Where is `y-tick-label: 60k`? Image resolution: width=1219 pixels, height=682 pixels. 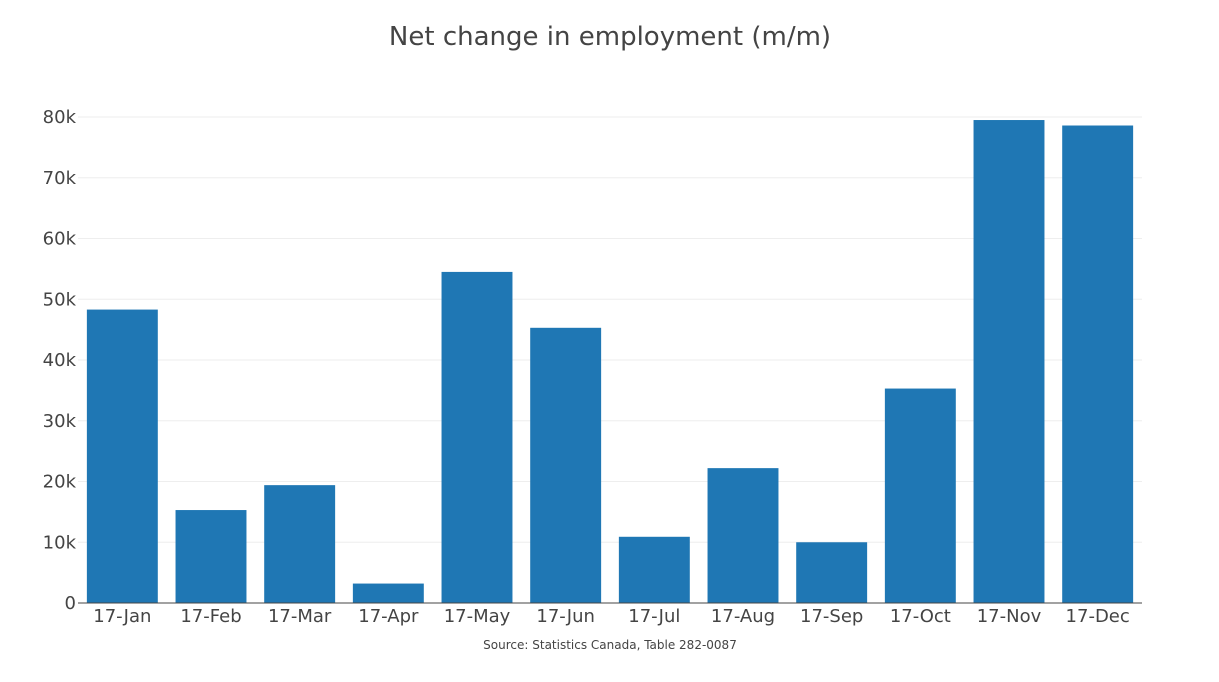
y-tick-label: 60k is located at coordinates (60, 239).